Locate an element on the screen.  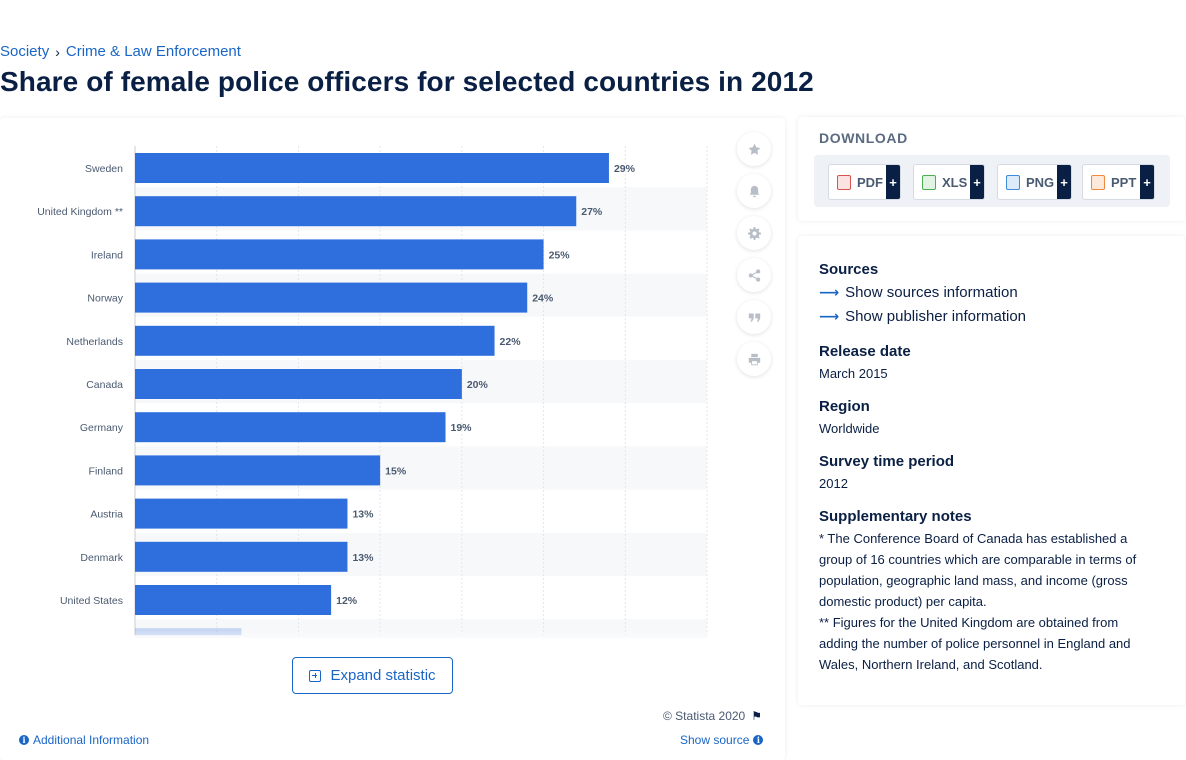
value-label: 20% is located at coordinates (478, 385).